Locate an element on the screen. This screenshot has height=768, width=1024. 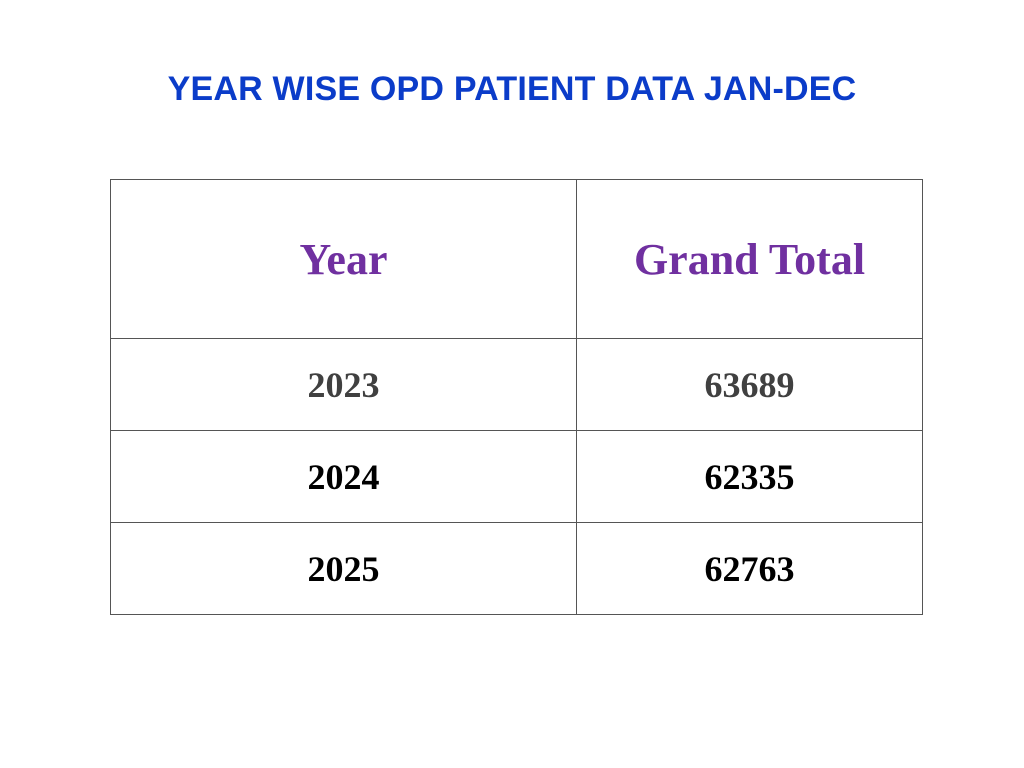
table-row: 2025 62763 is located at coordinates (516, 568).